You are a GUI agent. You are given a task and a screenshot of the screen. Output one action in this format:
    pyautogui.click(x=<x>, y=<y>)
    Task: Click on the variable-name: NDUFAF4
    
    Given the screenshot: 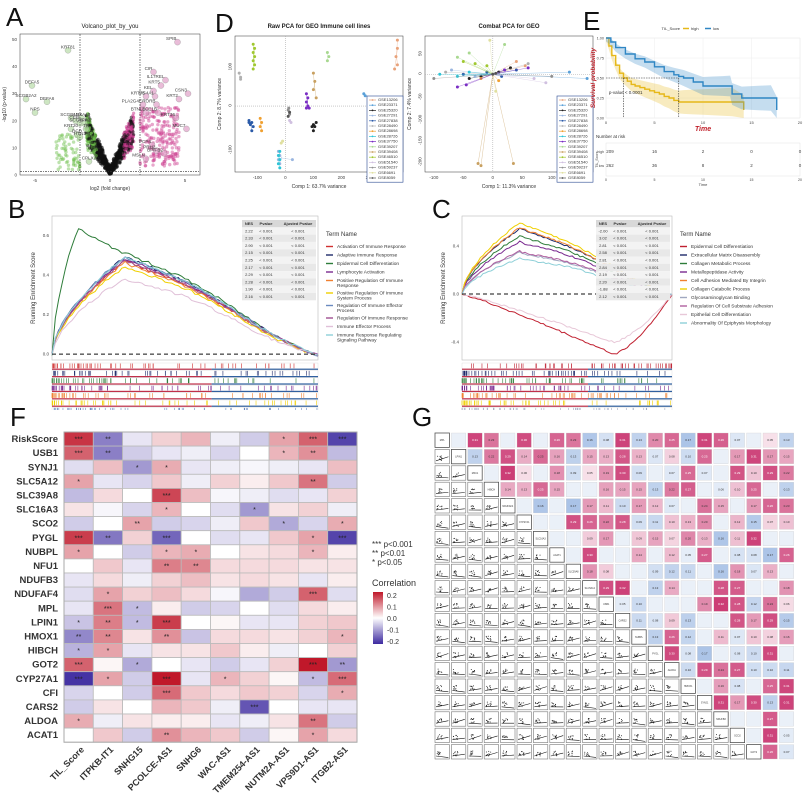 What is the action you would take?
    pyautogui.click(x=508, y=506)
    